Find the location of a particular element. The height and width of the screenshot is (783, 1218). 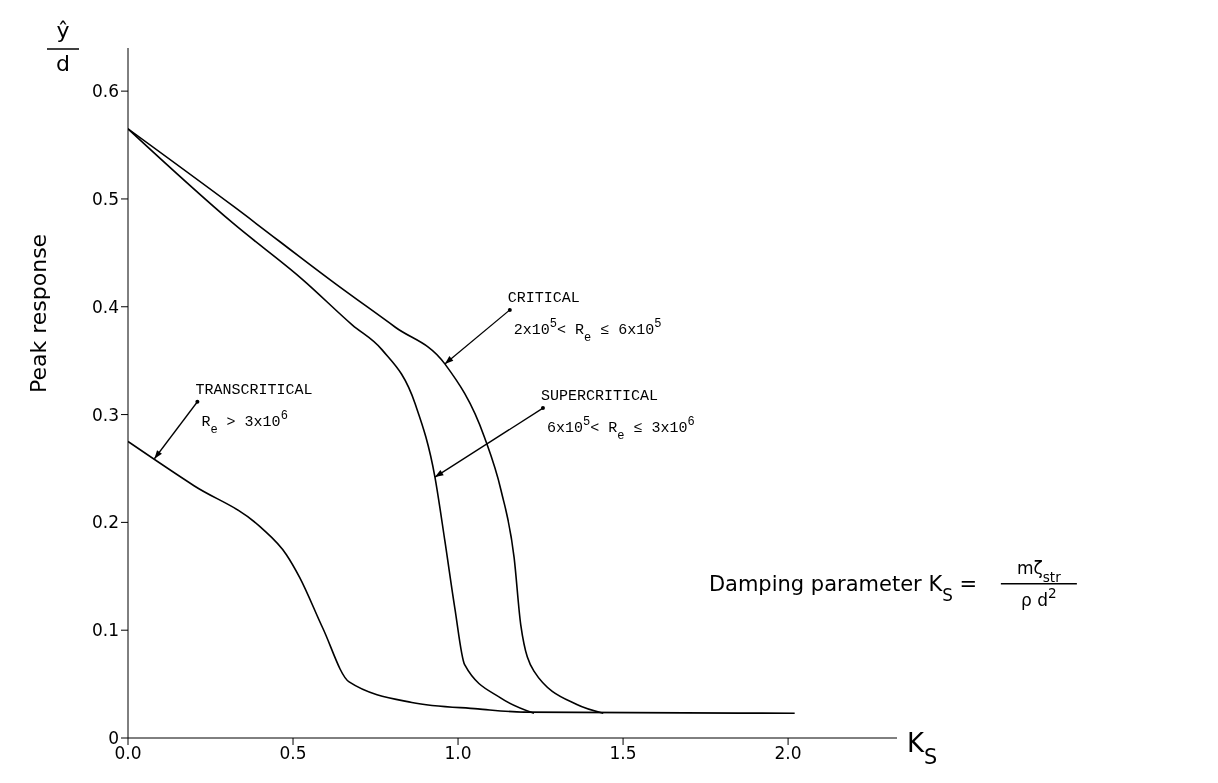

text: mζ$_{str}$ is located at coordinates (1039, 571).